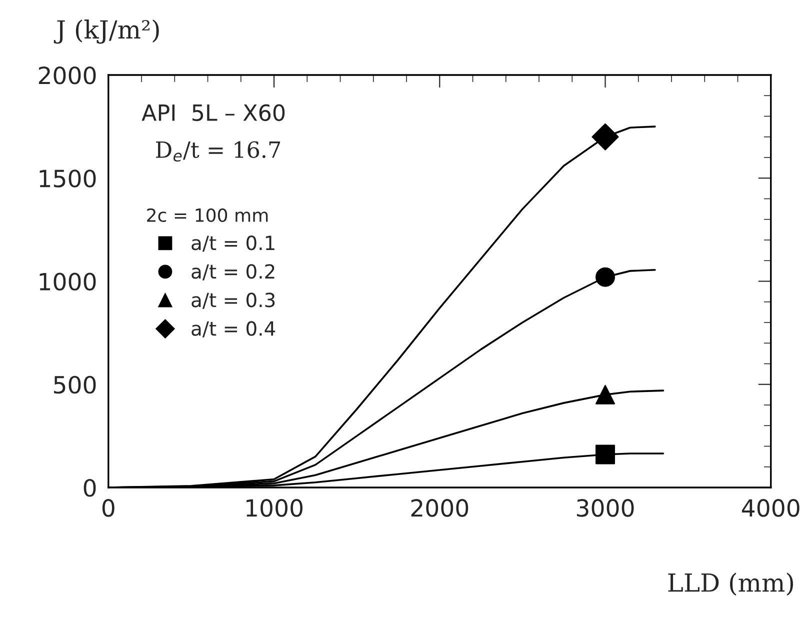 The height and width of the screenshot is (625, 803). I want to click on y-axis-title: J (kJ/m²), so click(106, 32).